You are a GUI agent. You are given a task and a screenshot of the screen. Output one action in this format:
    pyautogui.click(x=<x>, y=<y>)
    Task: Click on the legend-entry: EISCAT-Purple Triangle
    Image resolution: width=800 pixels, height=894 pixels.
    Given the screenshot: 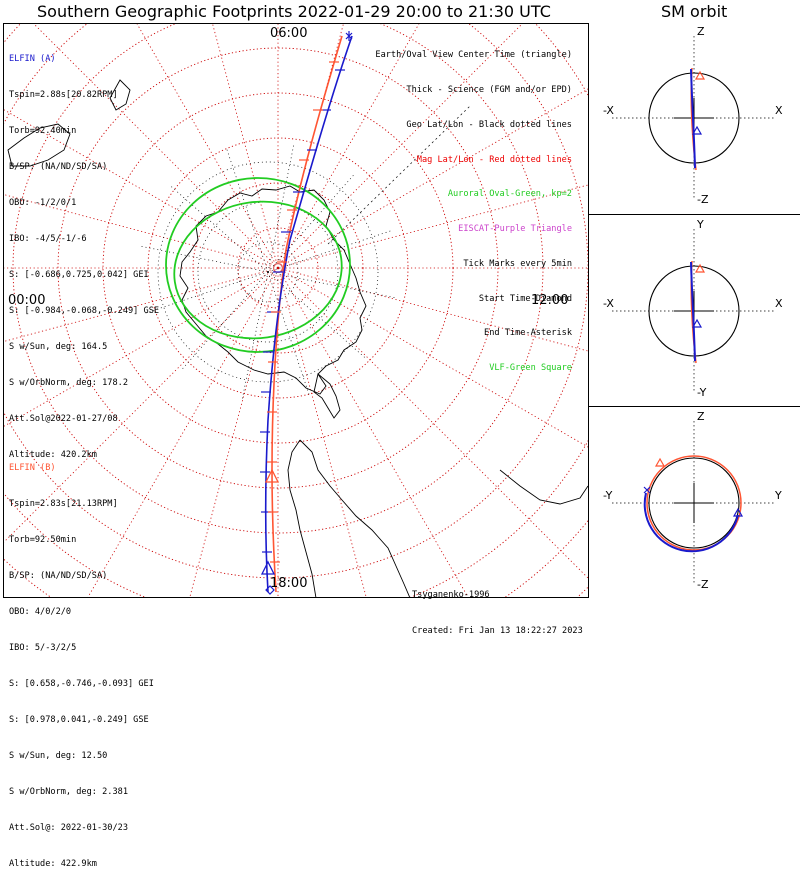 What is the action you would take?
    pyautogui.click(x=515, y=229)
    